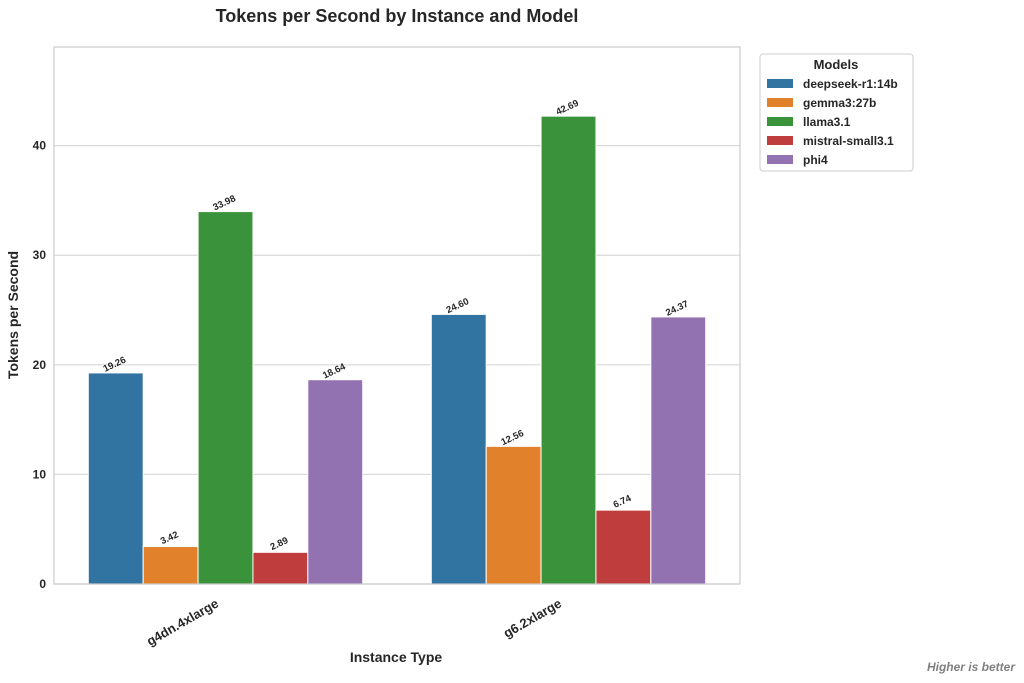  Describe the element at coordinates (678, 450) in the screenshot. I see `bar-phi4-g6-2xlarge` at that location.